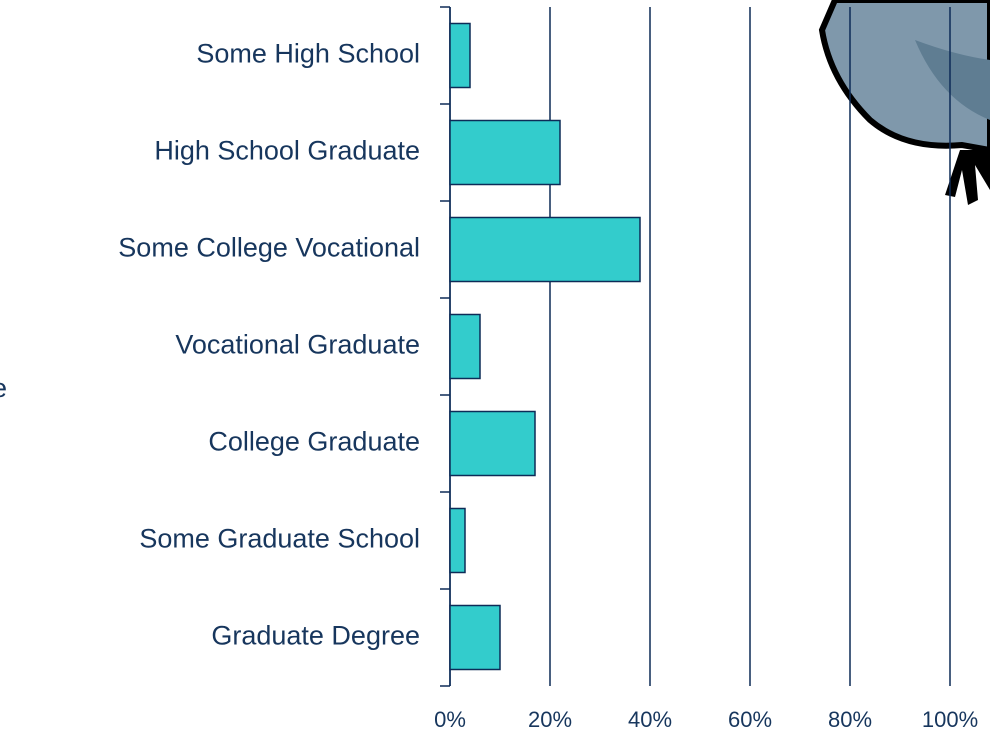  What do you see at coordinates (287, 151) in the screenshot?
I see `y-tick-label: High School Graduate` at bounding box center [287, 151].